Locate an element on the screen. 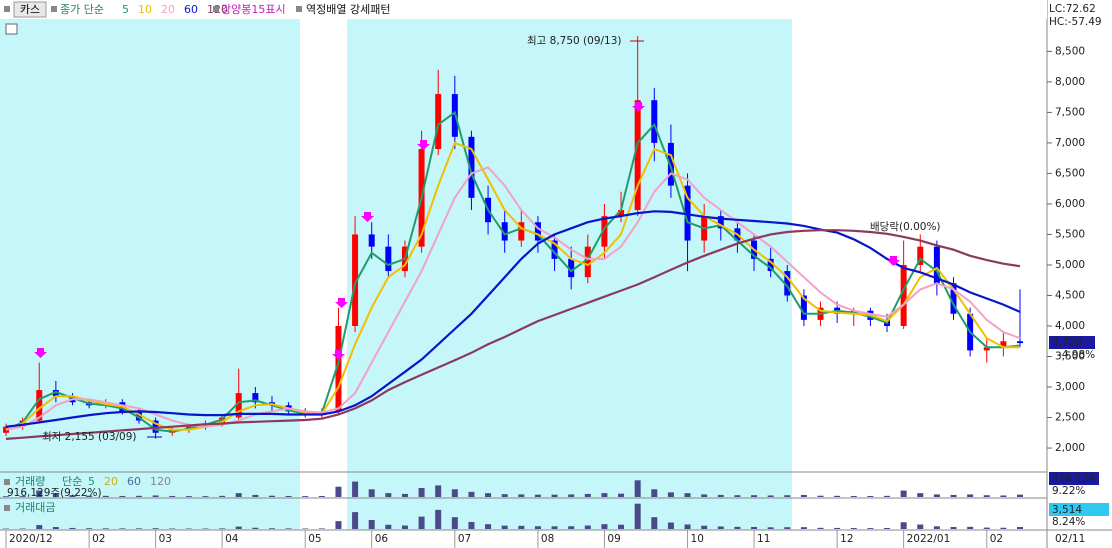 The width and height of the screenshot is (1112, 548). table-icon is located at coordinates (11, 29).